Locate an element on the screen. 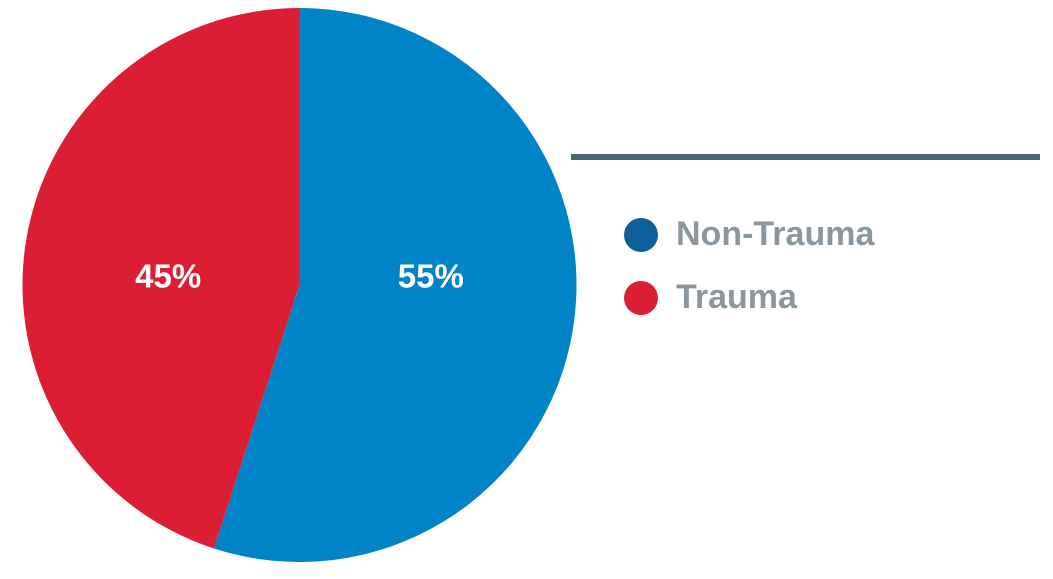  value-label: 55% is located at coordinates (431, 276).